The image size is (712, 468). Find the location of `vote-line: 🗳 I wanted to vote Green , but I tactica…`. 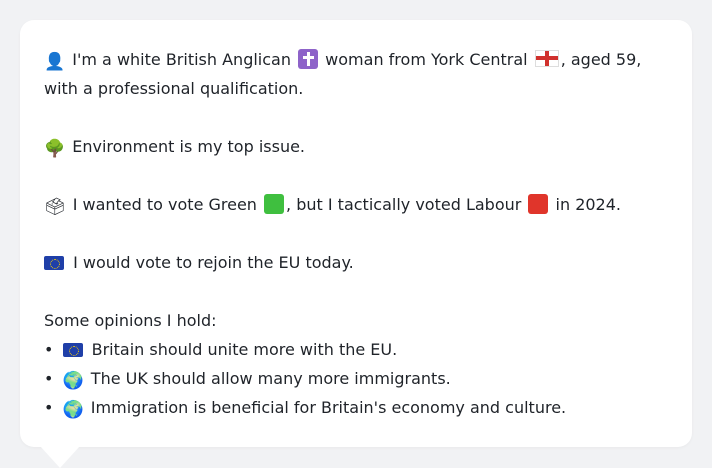

vote-line: 🗳 I wanted to vote Green , but I tactica… is located at coordinates (359, 204).